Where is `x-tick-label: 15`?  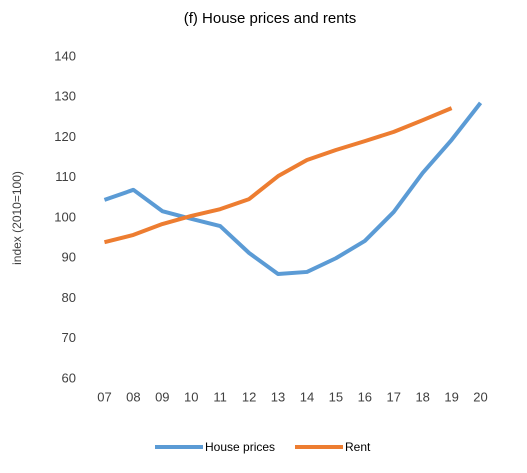 x-tick-label: 15 is located at coordinates (336, 396).